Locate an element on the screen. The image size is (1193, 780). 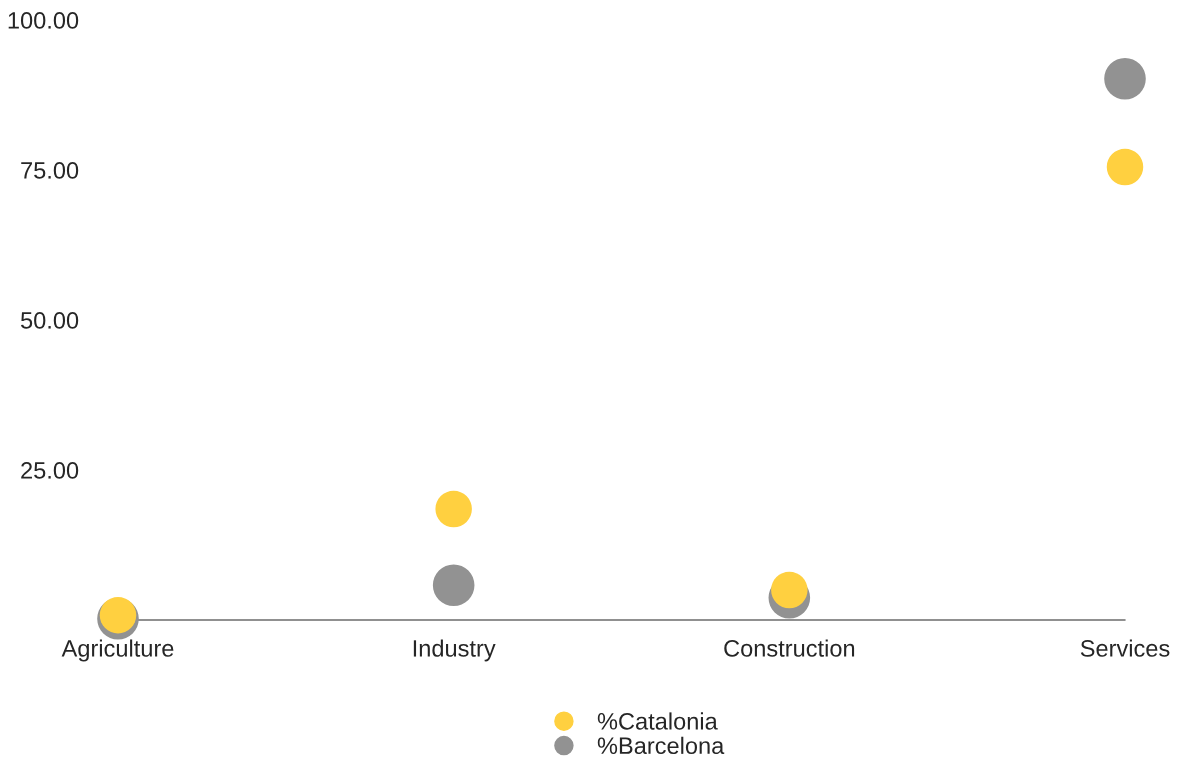
legend-label: %Catalonia is located at coordinates (657, 721).